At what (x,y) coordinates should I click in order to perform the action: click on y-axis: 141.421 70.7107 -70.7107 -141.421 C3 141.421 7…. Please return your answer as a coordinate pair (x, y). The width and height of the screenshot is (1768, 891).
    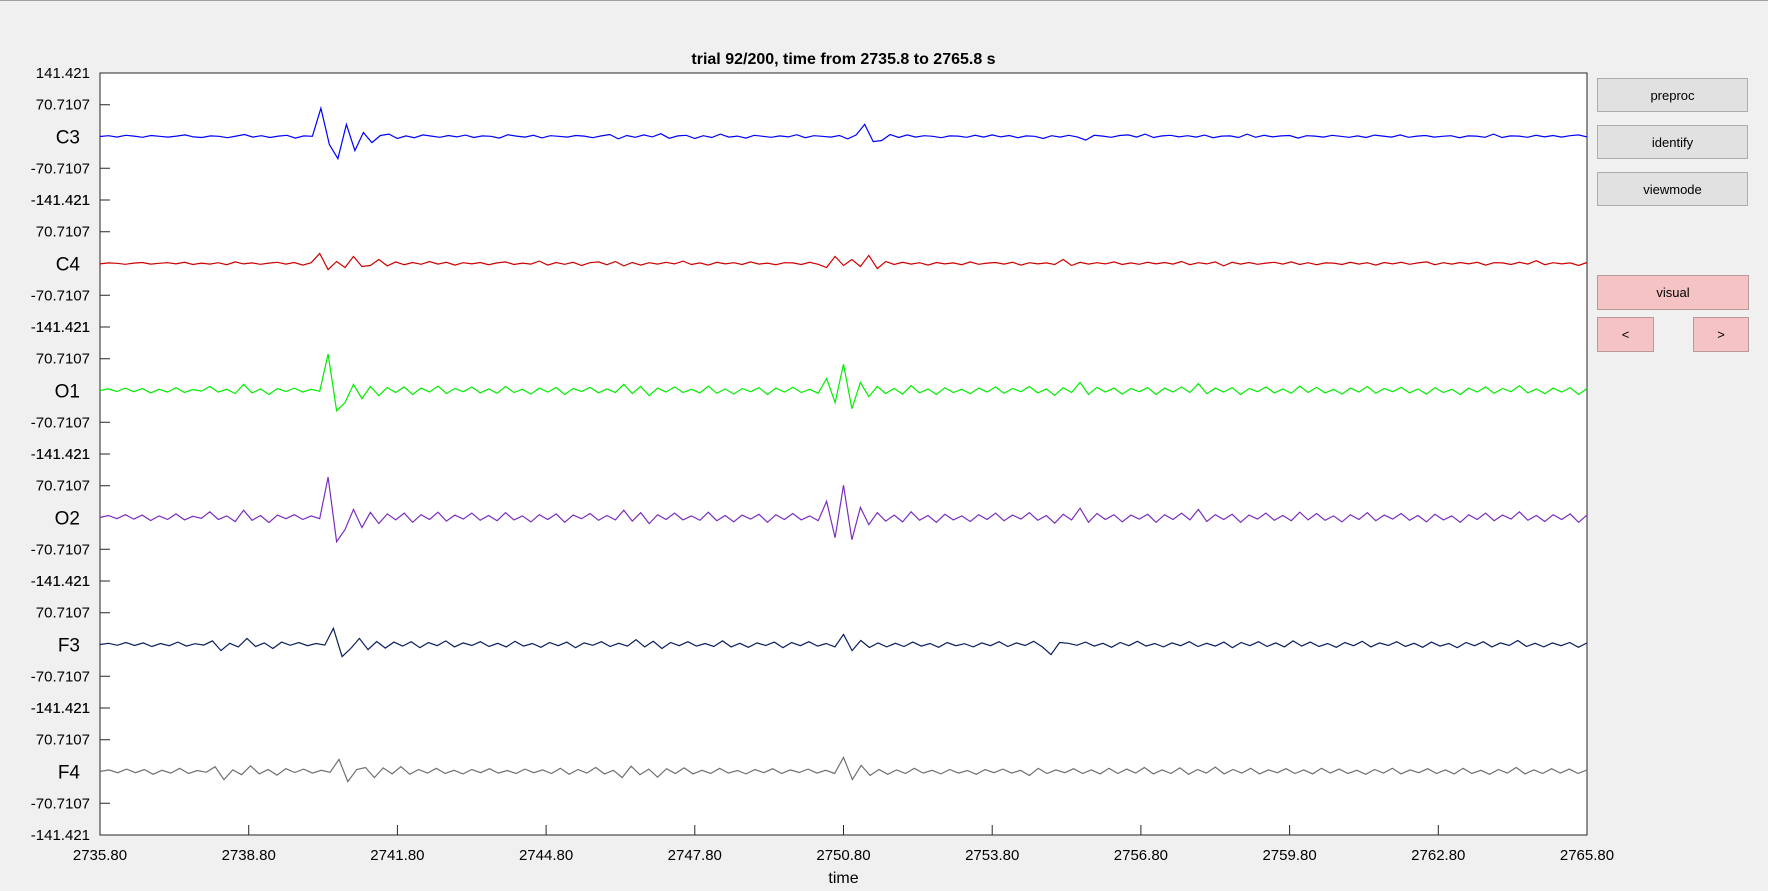
    Looking at the image, I should click on (70, 454).